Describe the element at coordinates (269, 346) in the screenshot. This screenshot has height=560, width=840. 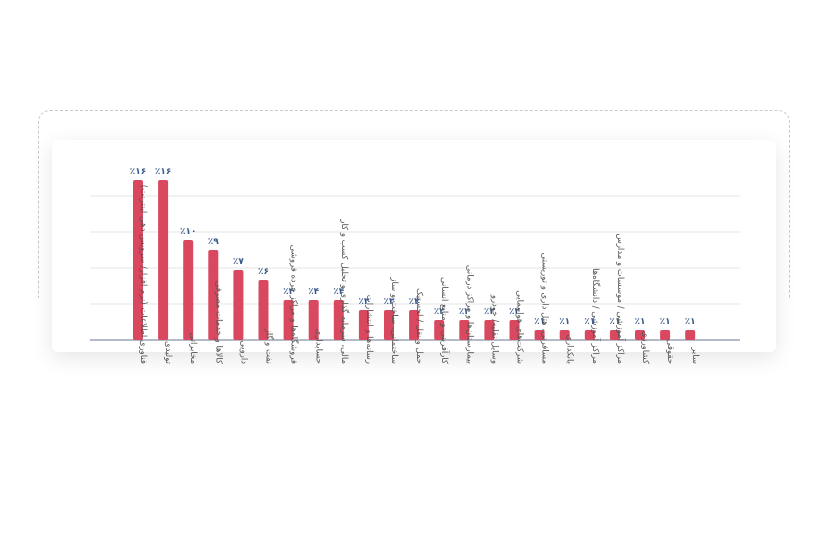
I see `category-label: نفت و گاز` at that location.